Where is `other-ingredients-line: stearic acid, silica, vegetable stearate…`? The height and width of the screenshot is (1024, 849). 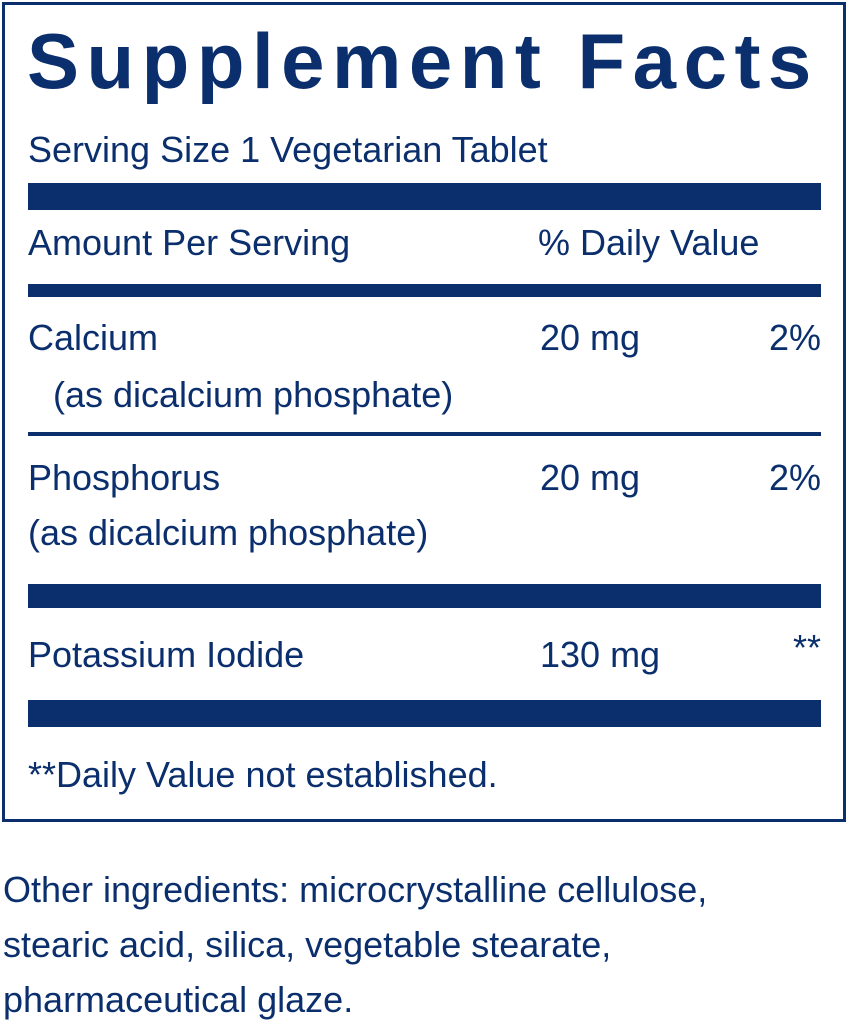 other-ingredients-line: stearic acid, silica, vegetable stearate… is located at coordinates (307, 944).